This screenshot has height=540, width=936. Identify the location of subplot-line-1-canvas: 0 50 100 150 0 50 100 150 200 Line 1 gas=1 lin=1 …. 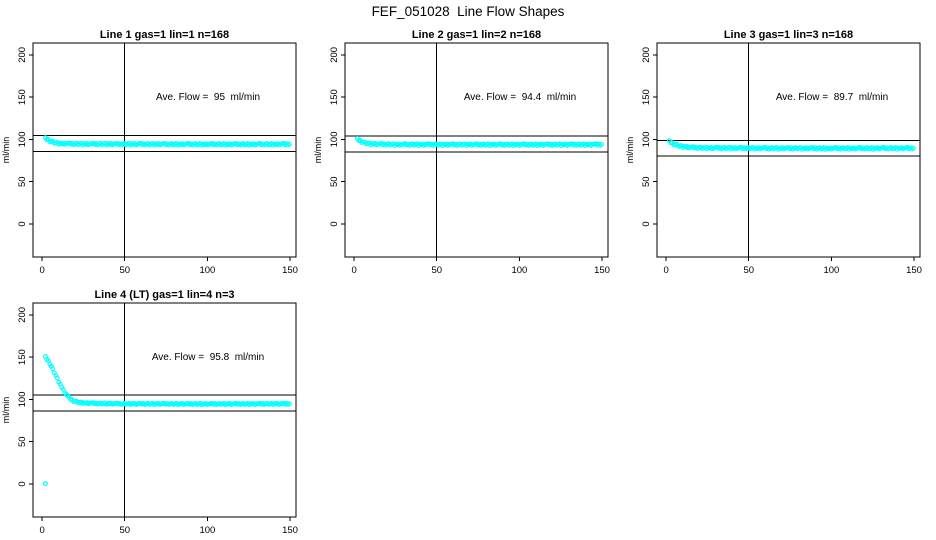
(149, 152).